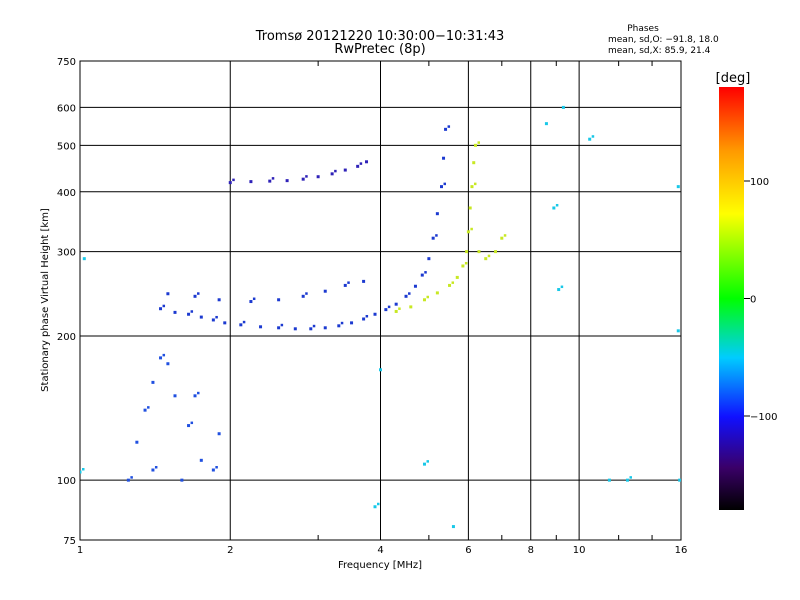 This screenshot has height=600, width=800. What do you see at coordinates (66, 253) in the screenshot?
I see `y-tick-label: 300` at bounding box center [66, 253].